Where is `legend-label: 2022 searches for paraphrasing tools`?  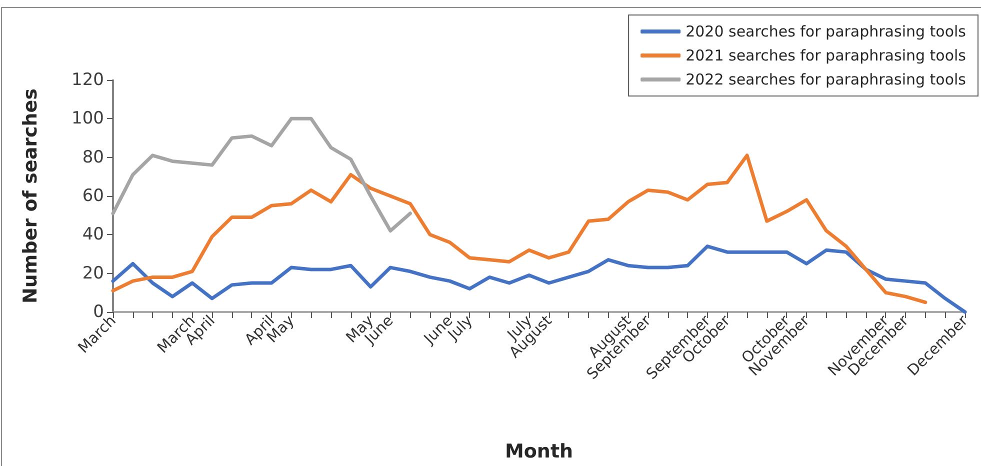 legend-label: 2022 searches for paraphrasing tools is located at coordinates (826, 79).